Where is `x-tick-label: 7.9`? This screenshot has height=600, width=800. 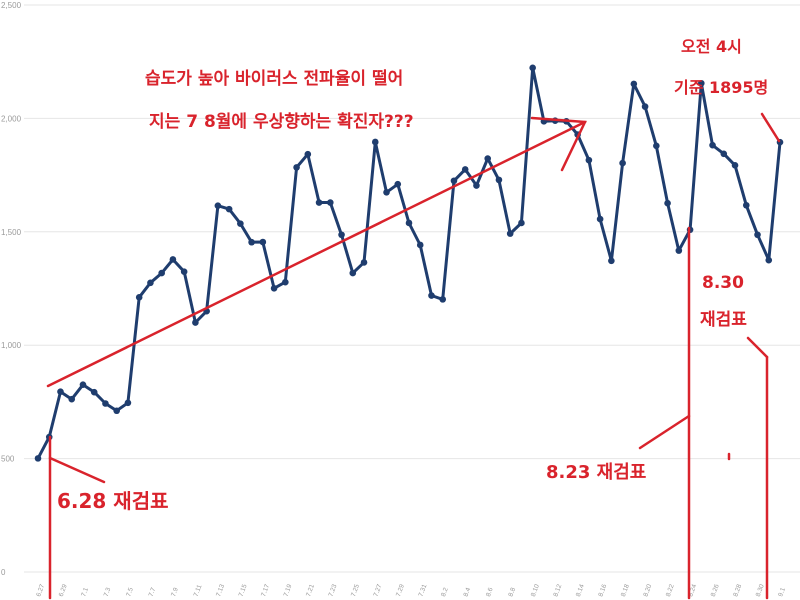
x-tick-label: 7.9 is located at coordinates (175, 591).